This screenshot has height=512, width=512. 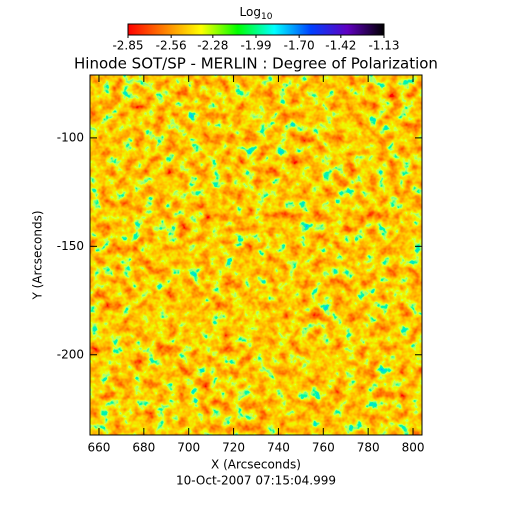 I want to click on y-tick-label: -150, so click(x=70, y=246).